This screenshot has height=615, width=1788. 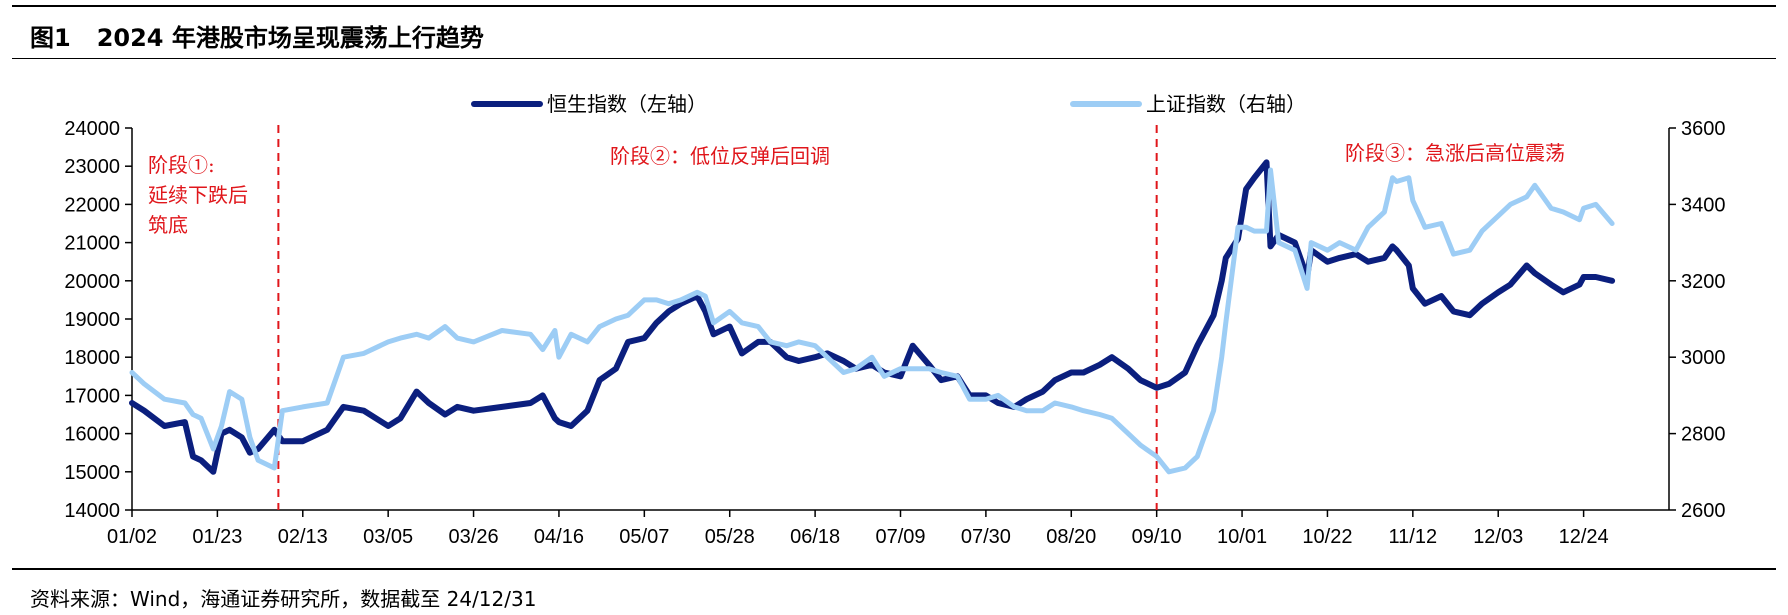 I want to click on x-tick-label: 11/12, so click(x=1413, y=537).